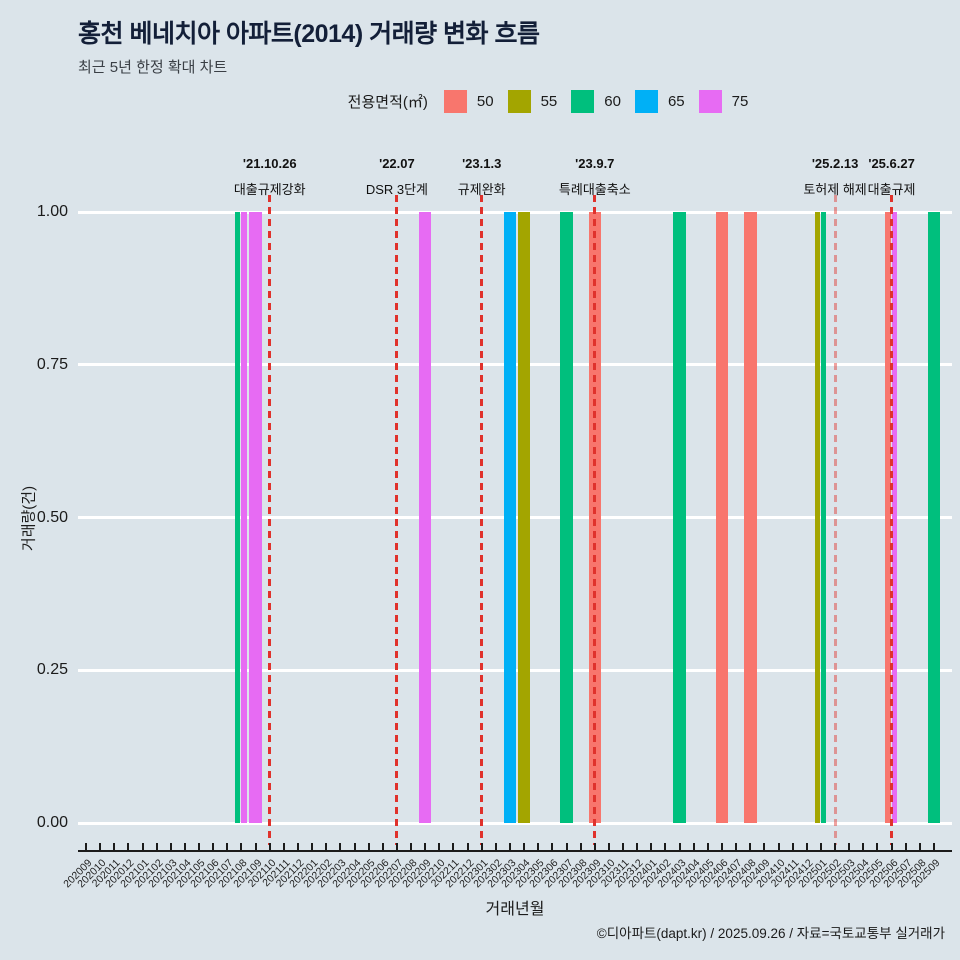  Describe the element at coordinates (596, 101) in the screenshot. I see `legend-item-60: 60` at that location.